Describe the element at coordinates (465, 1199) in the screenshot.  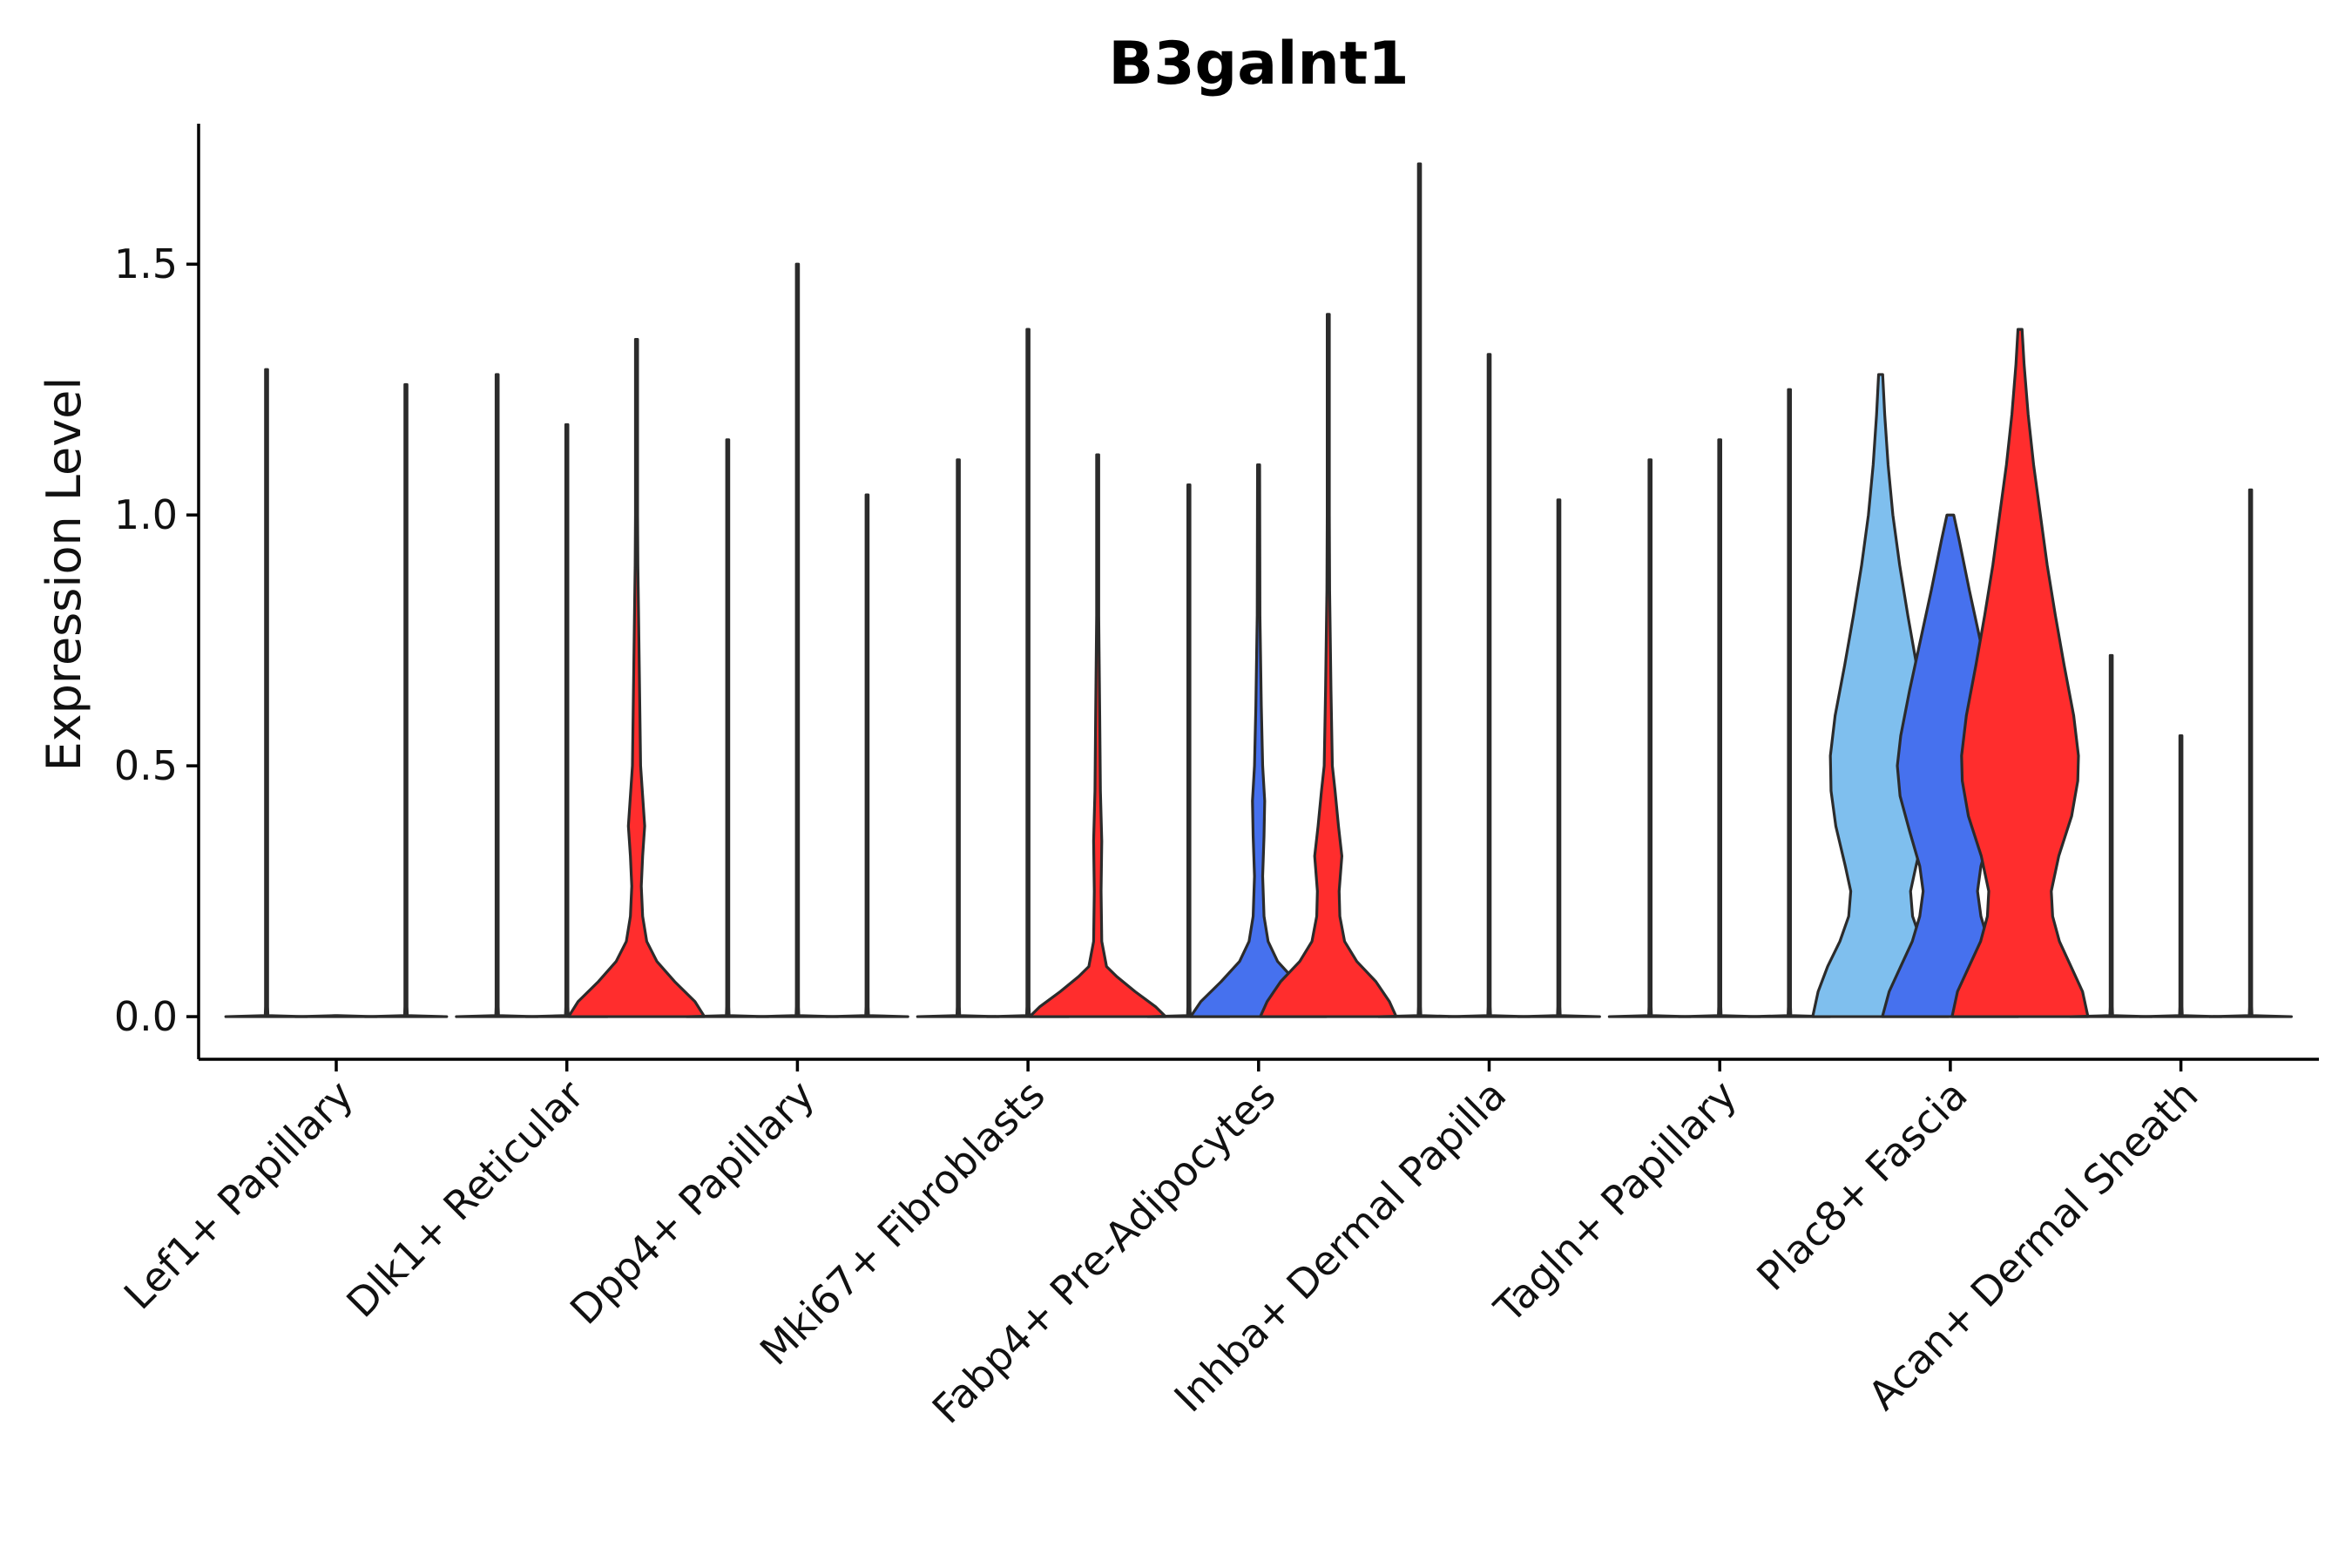
I see `x-category-label: Dlk1+ Reticular` at that location.